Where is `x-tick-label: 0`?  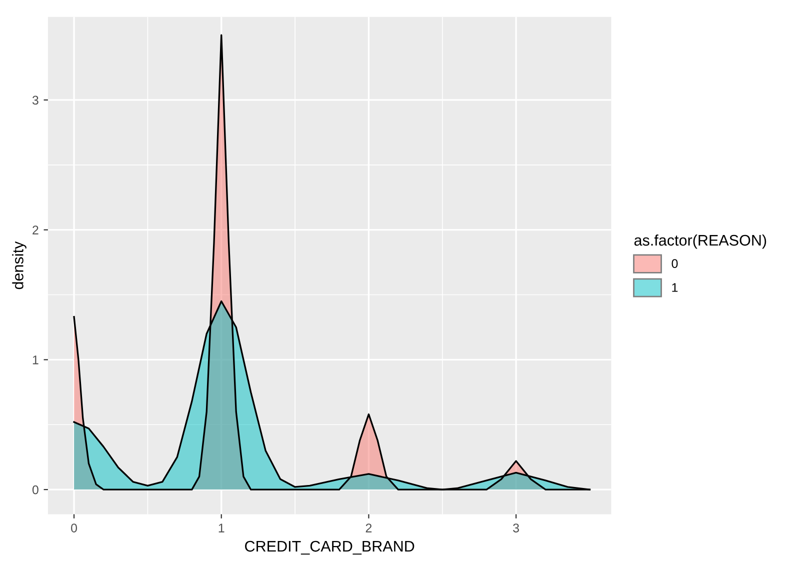 x-tick-label: 0 is located at coordinates (74, 528).